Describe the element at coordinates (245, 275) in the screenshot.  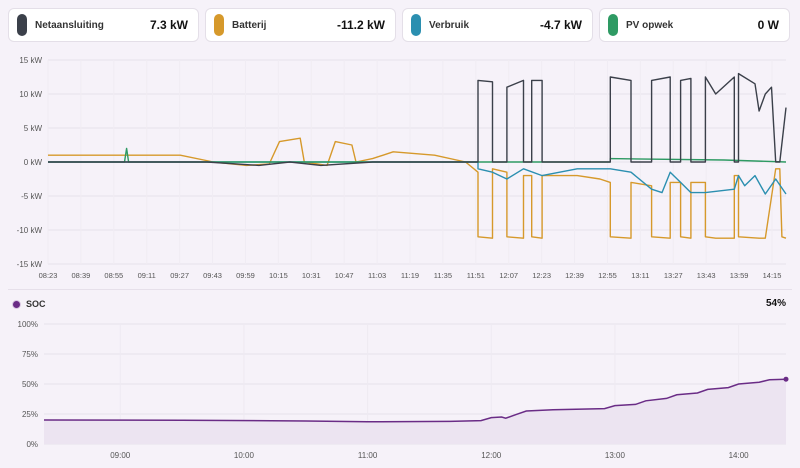
I see `x-tick-label: 09:59` at that location.